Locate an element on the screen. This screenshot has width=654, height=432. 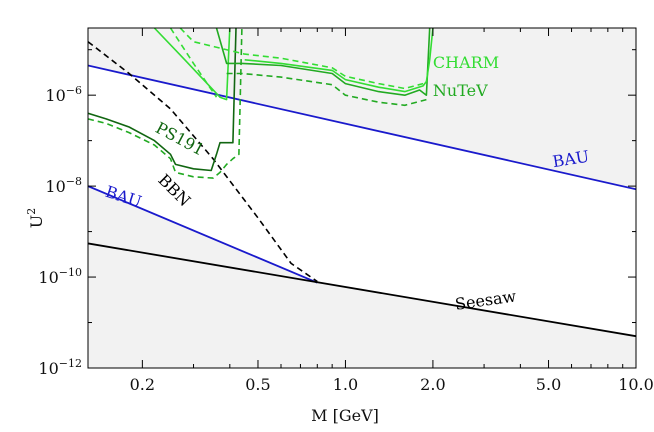
series-nutev-dashed is located at coordinates (326, 89).